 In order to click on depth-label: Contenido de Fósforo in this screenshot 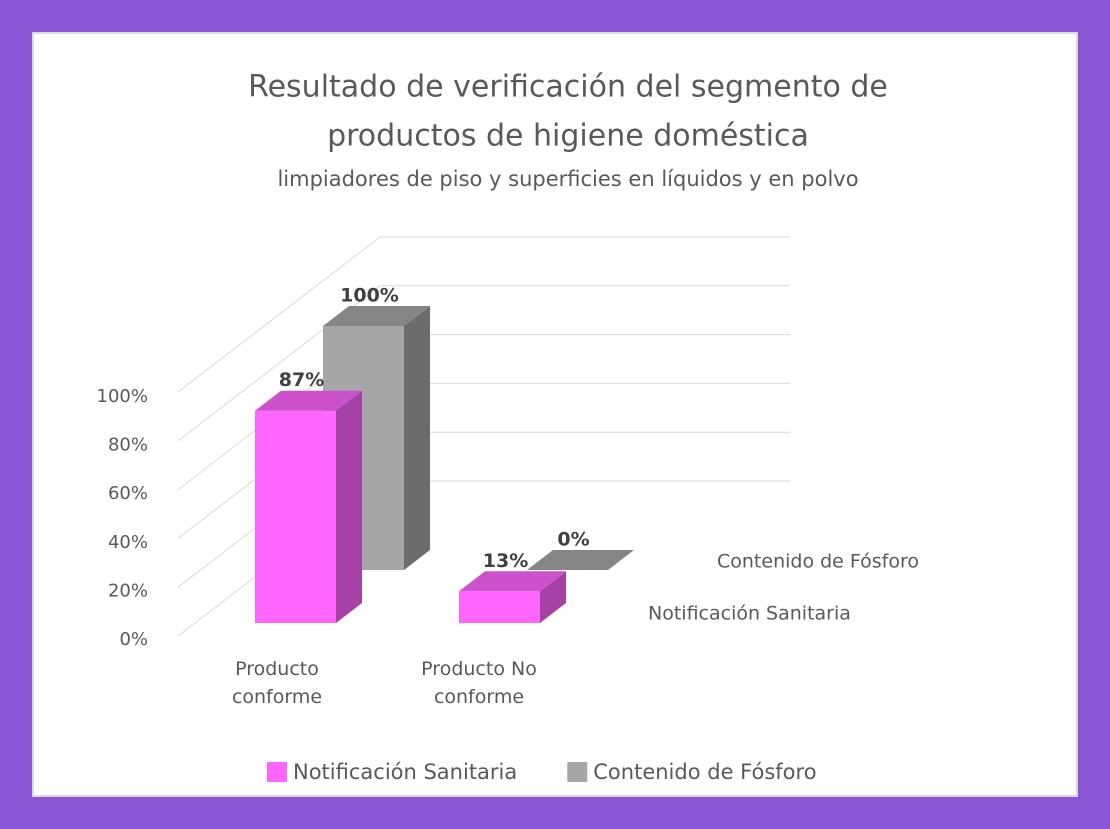, I will do `click(818, 562)`.